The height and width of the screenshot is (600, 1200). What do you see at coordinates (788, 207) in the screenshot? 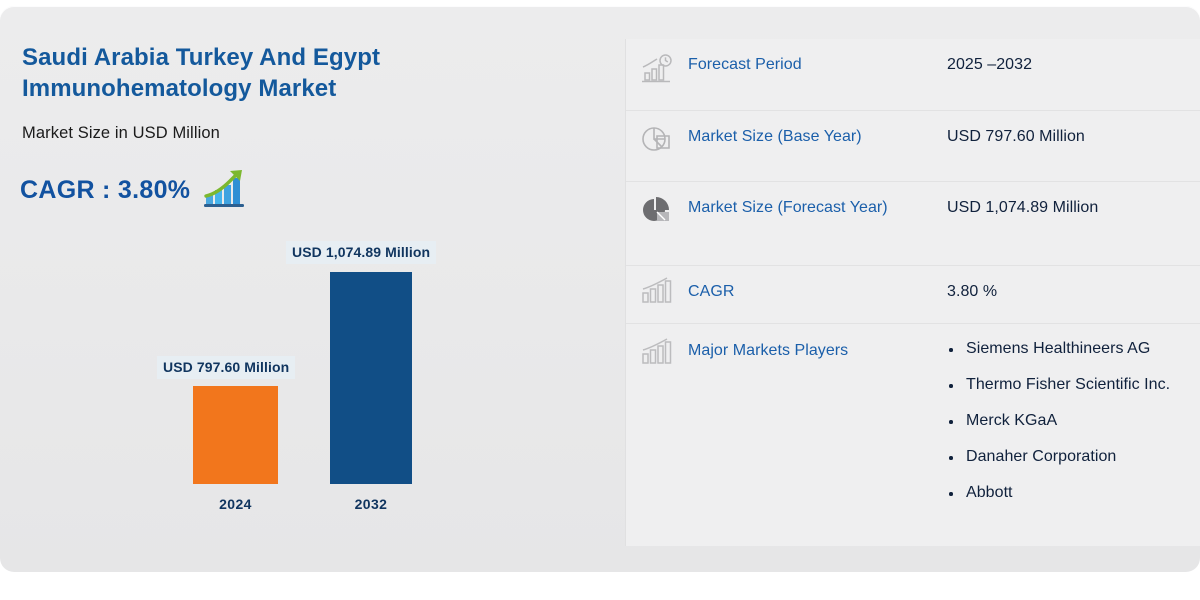
I see `row-label-forecast-year: Market Size (Forecast Year)` at bounding box center [788, 207].